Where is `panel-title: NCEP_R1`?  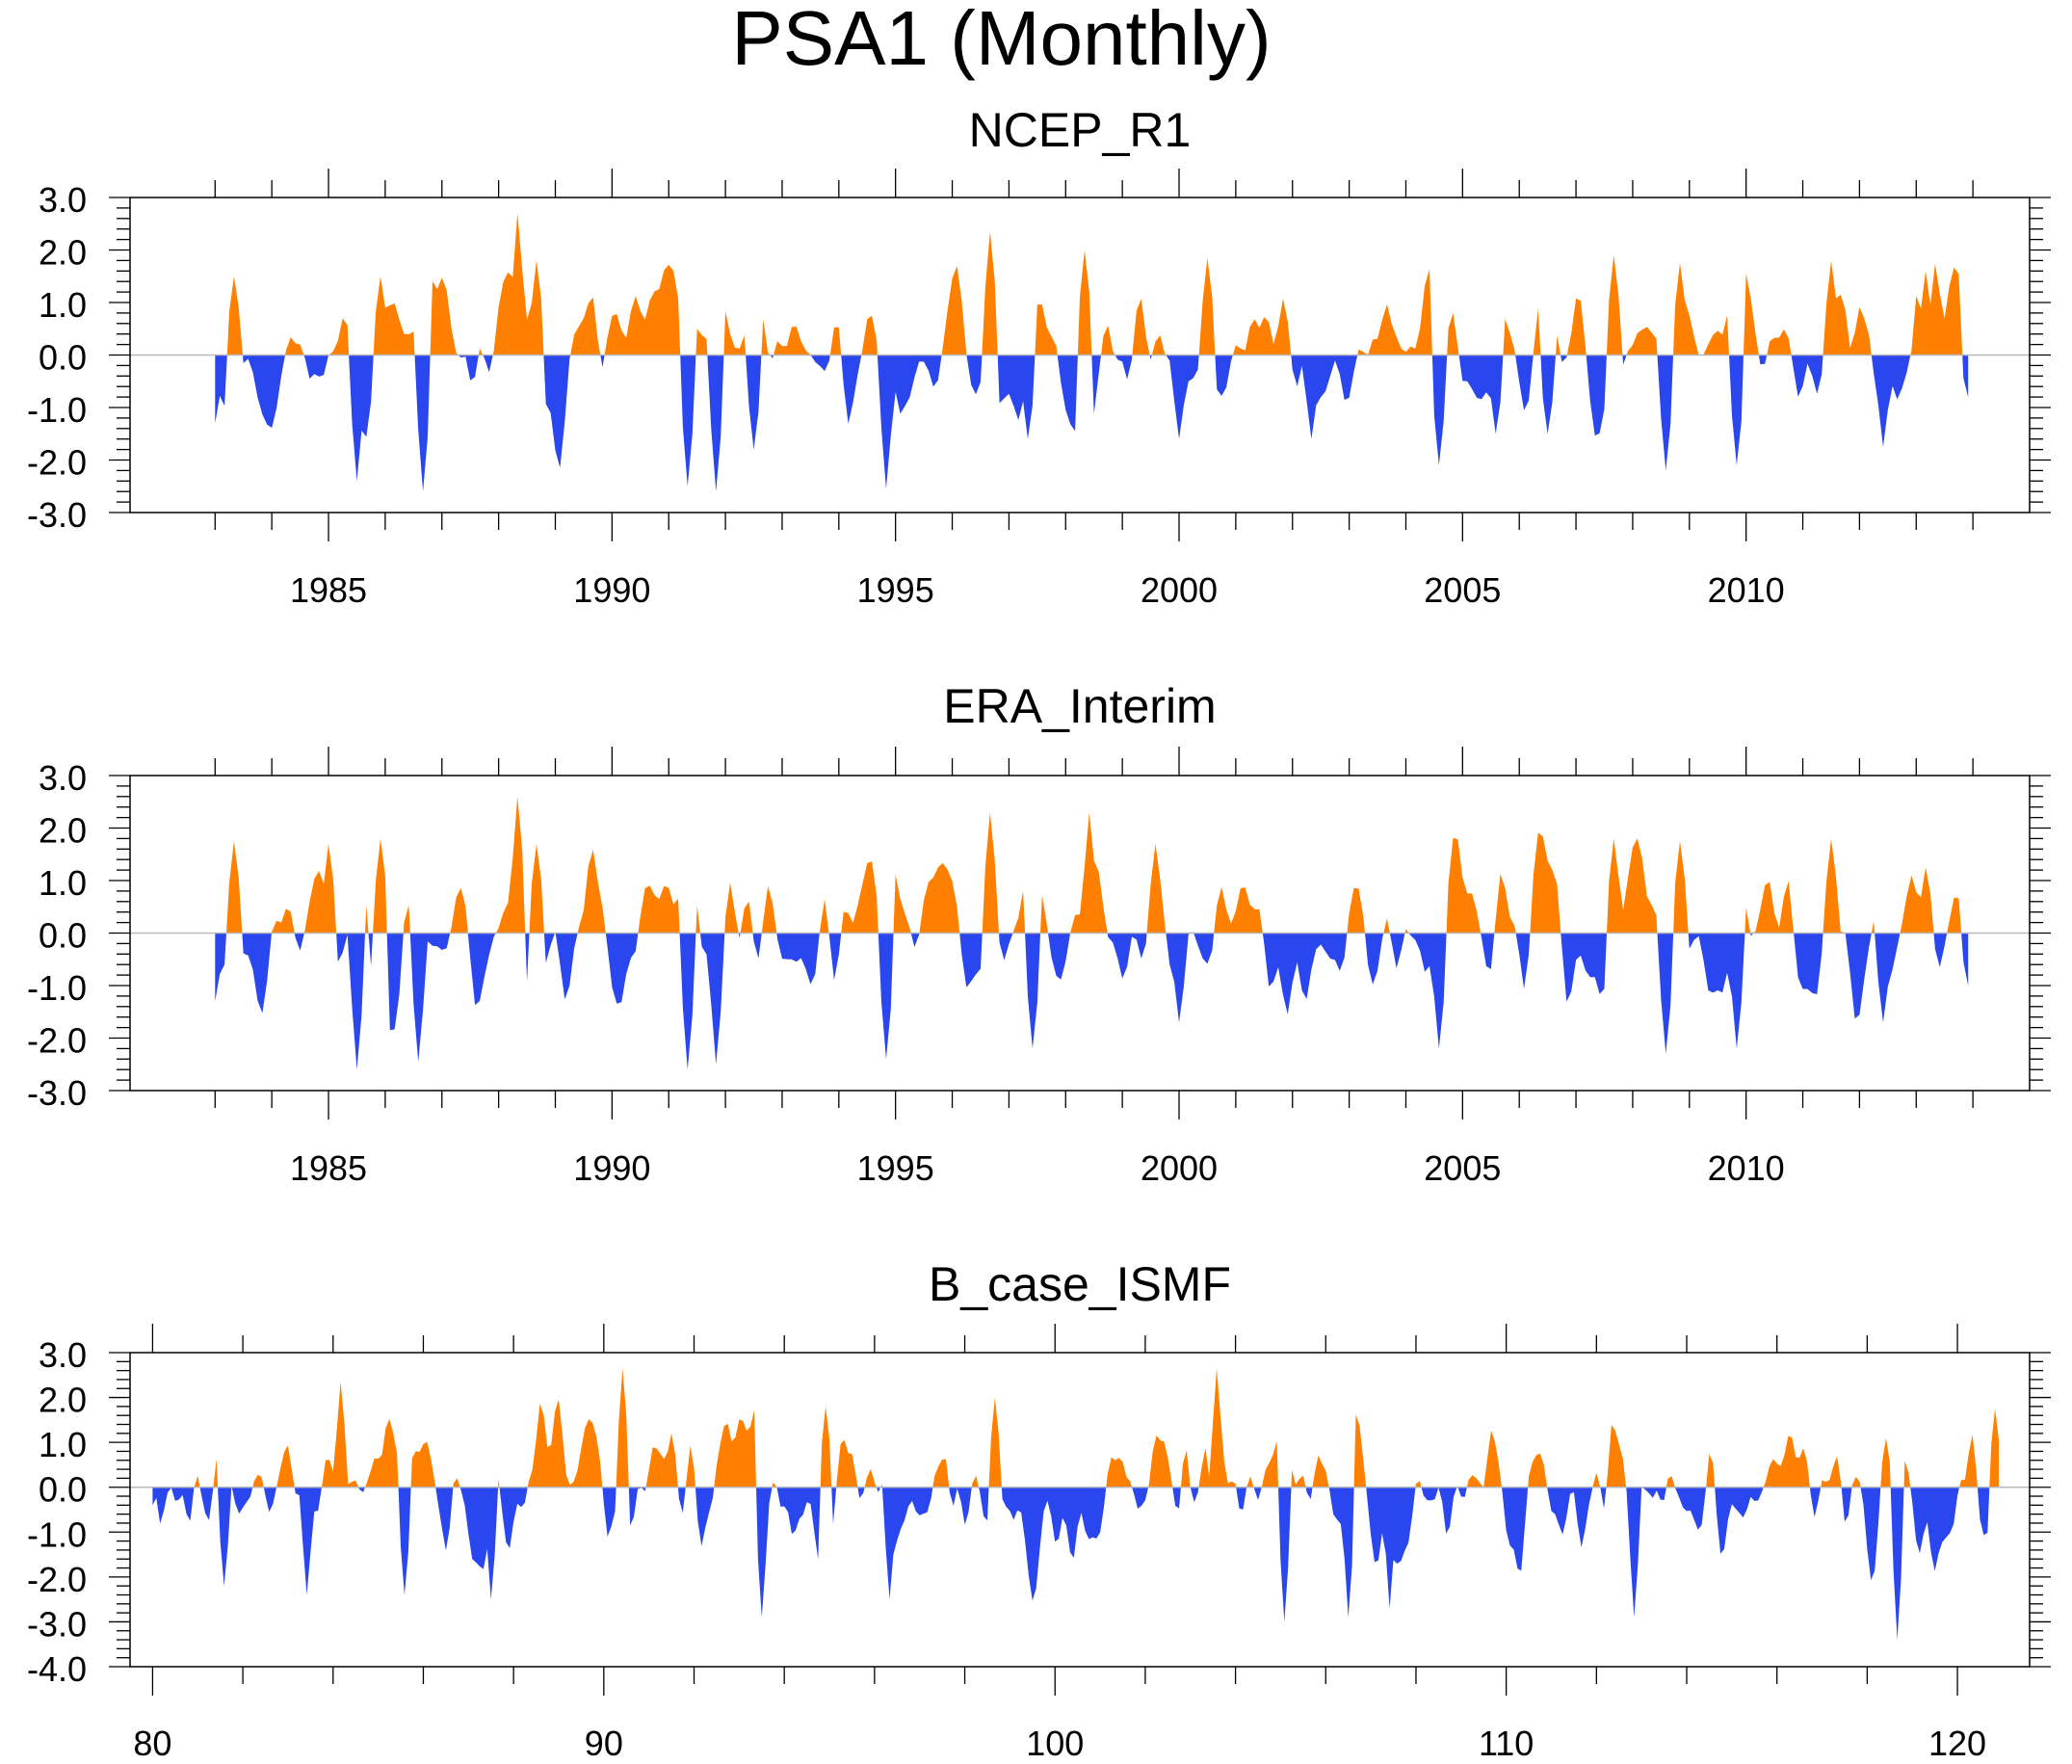 panel-title: NCEP_R1 is located at coordinates (1080, 130).